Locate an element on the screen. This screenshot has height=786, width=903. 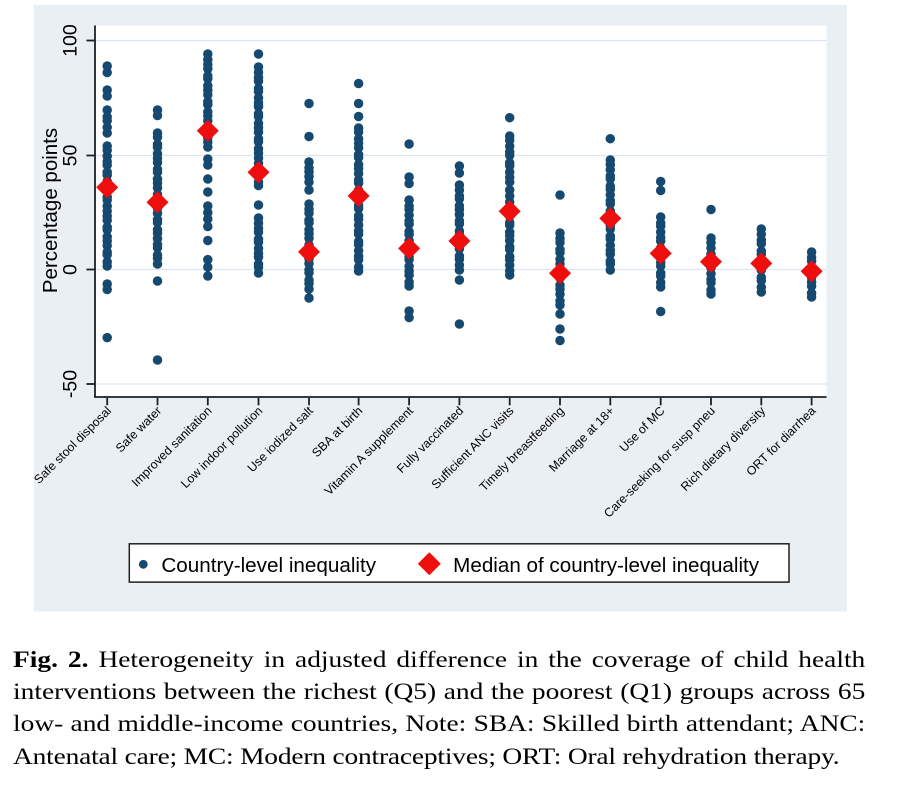
svg-text: 50 is located at coordinates (70, 156).